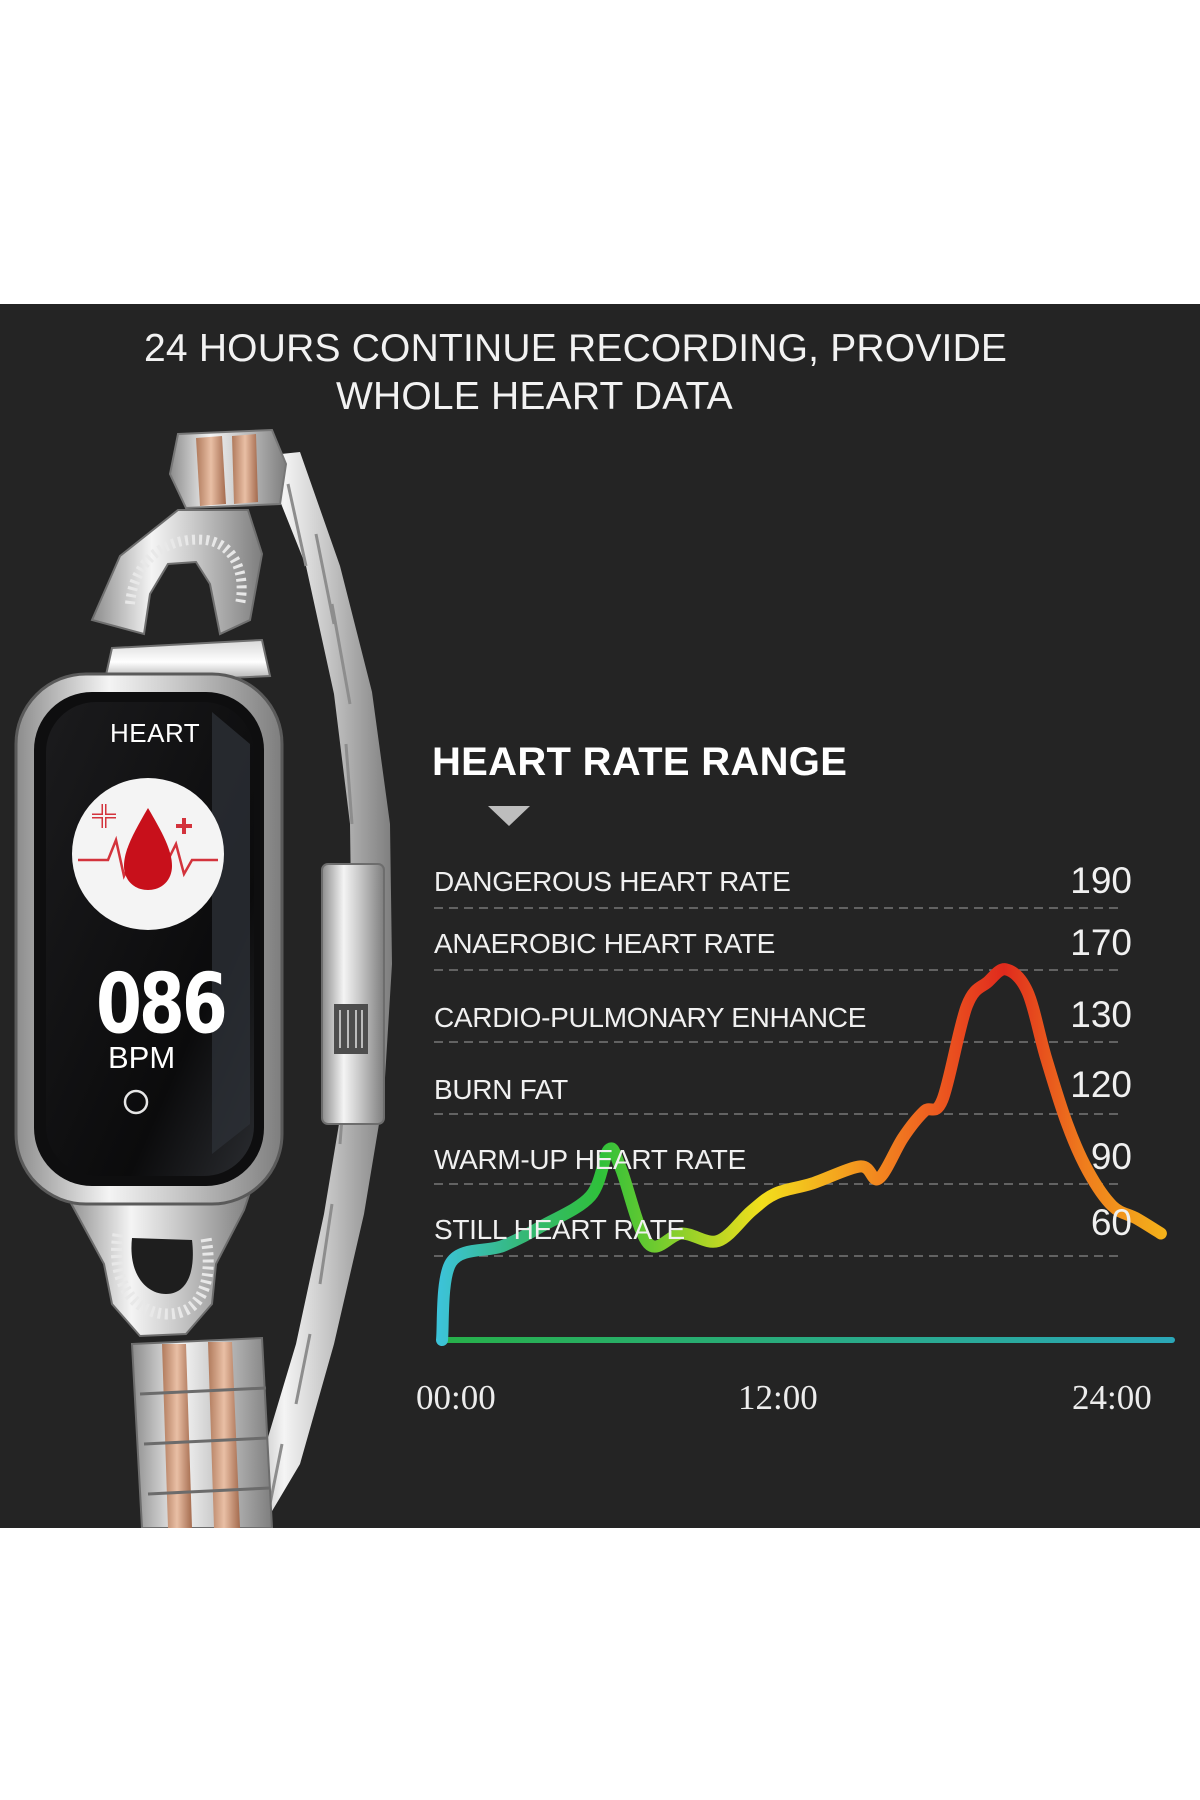  I want to click on zone-label-still: STILL HEART RATE, so click(559, 1229).